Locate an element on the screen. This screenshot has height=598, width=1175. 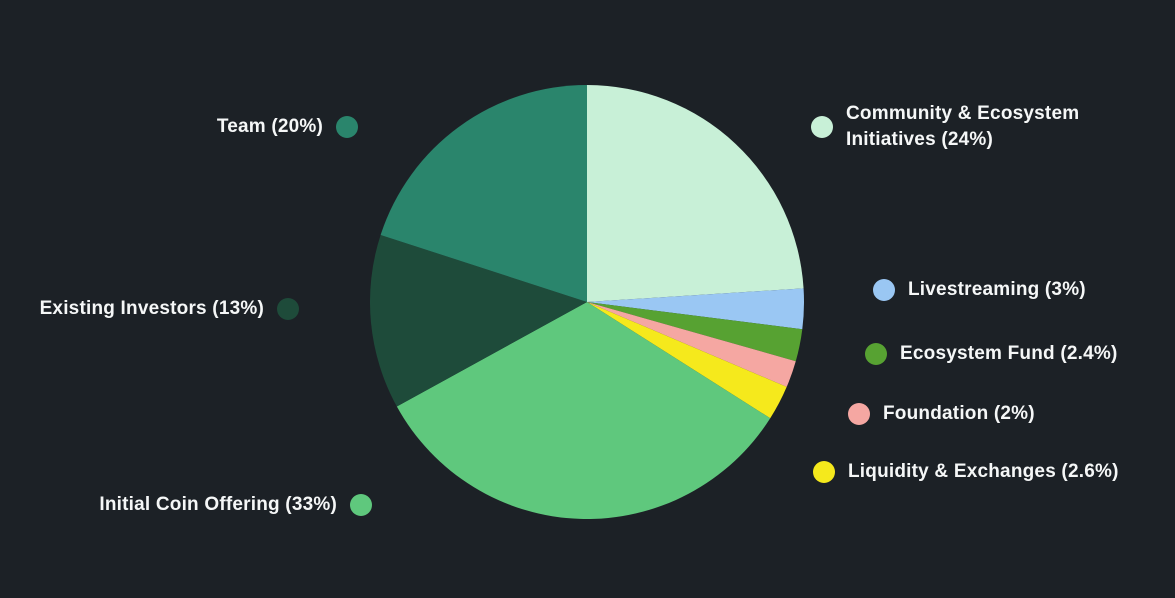
pie-slice-community-ecosystem-initiatives is located at coordinates (695, 193).